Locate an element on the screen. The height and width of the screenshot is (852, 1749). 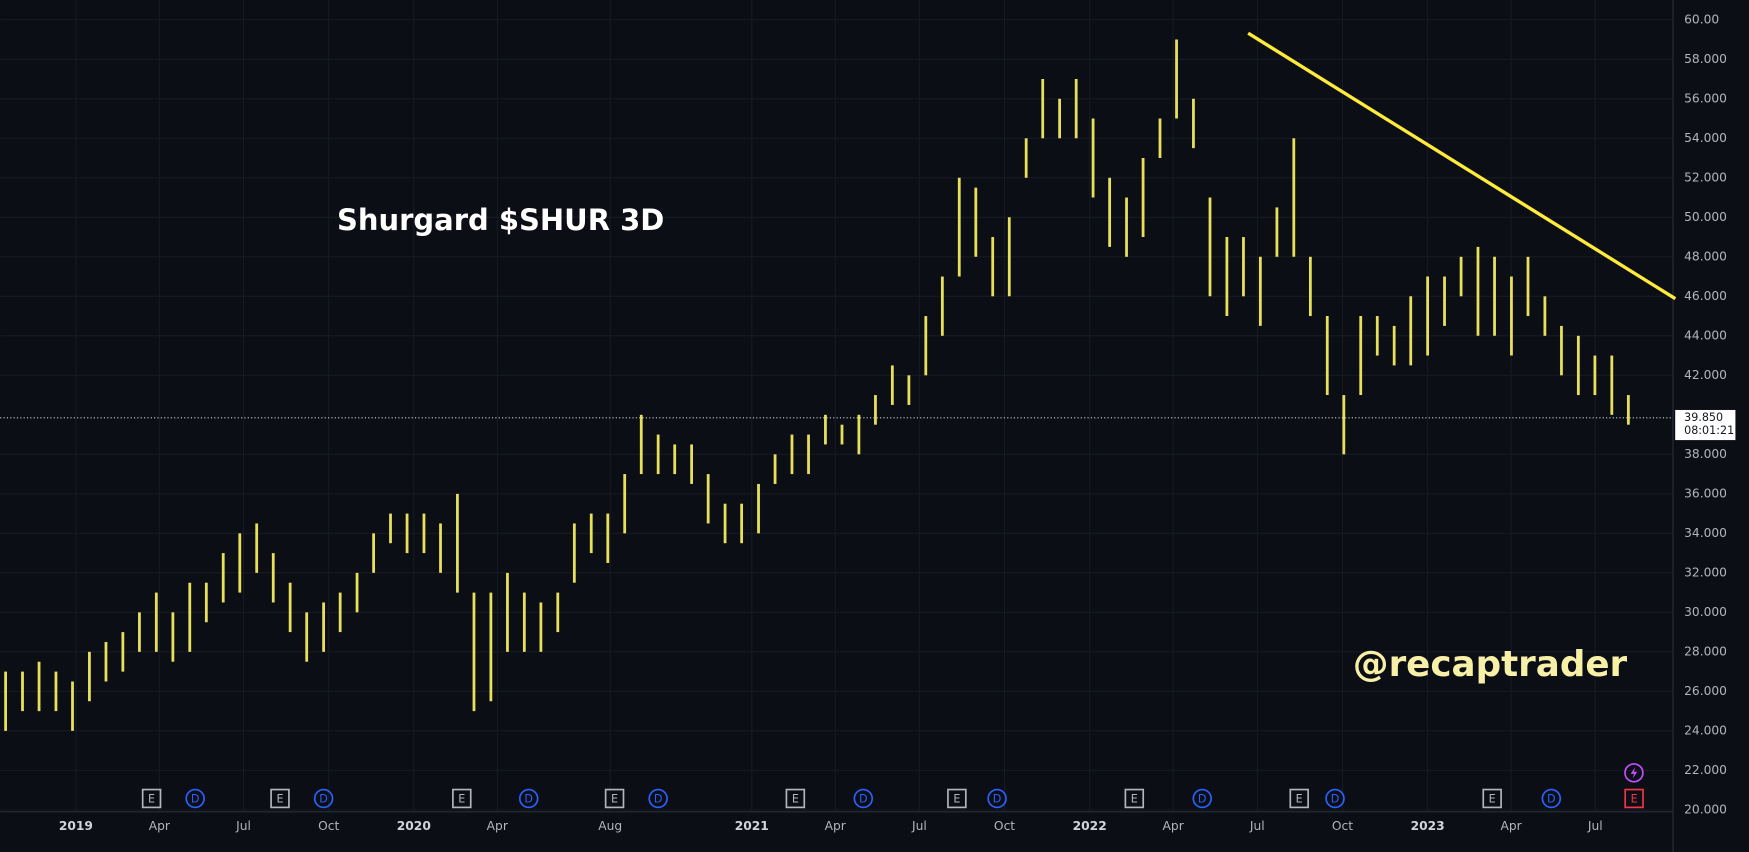
y-tick-label: 34.000 is located at coordinates (1705, 533).